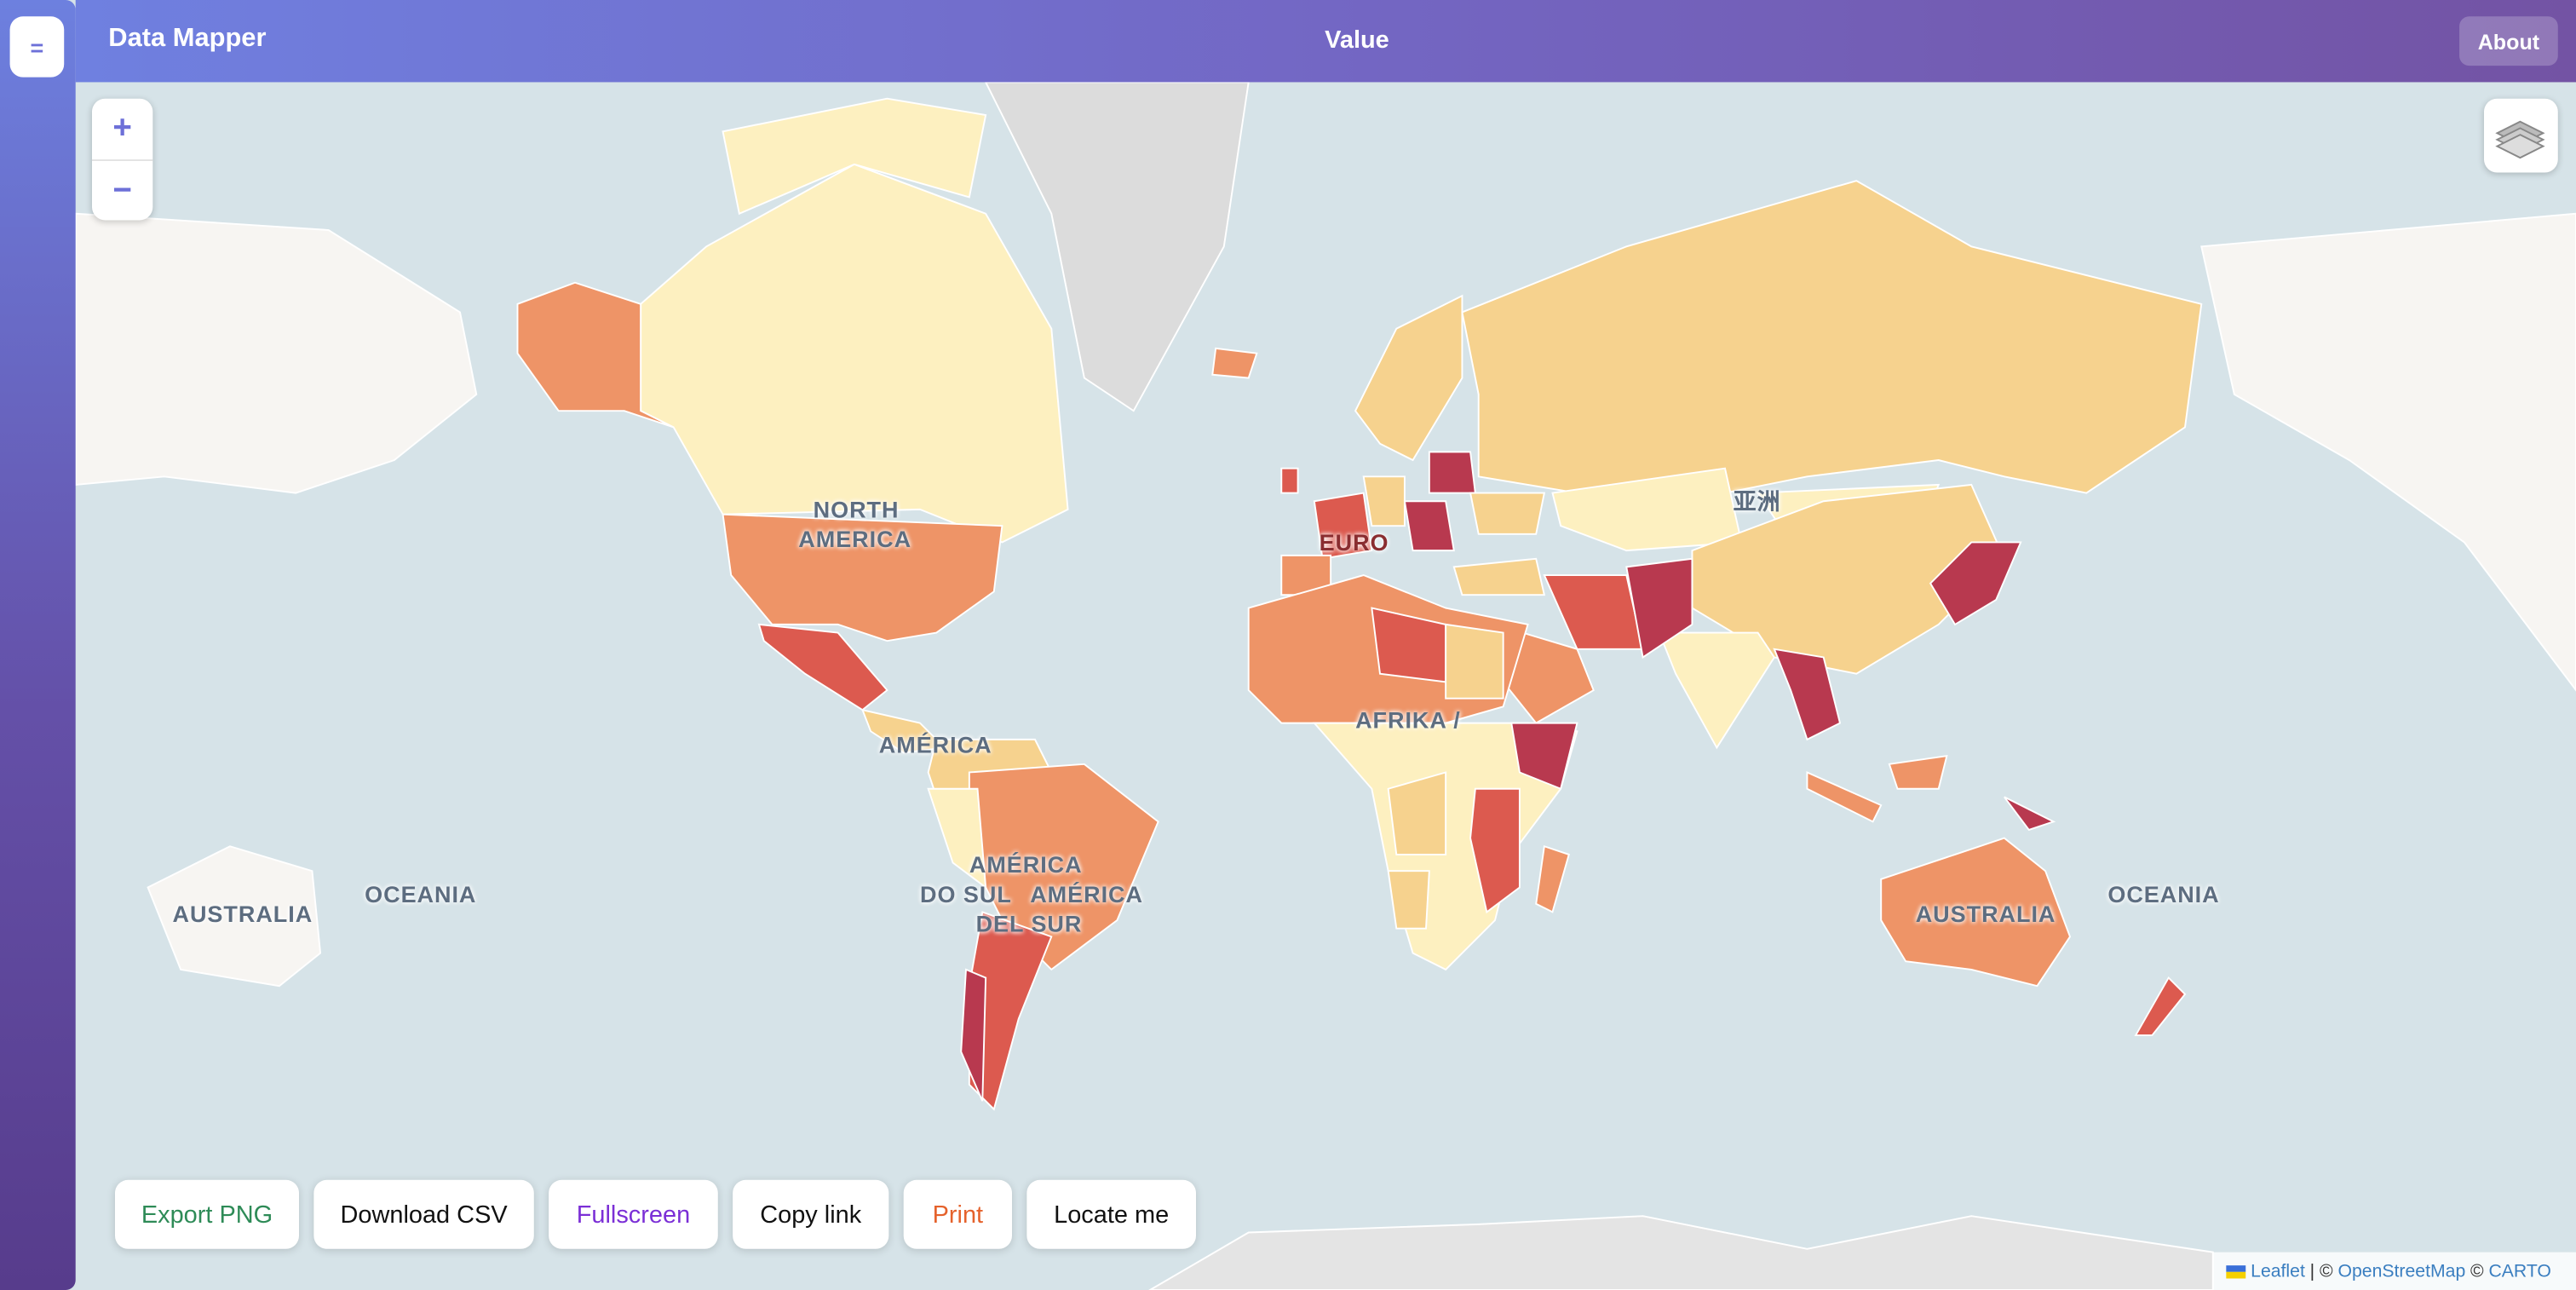 The image size is (2576, 1290). I want to click on map-label: DO SUL, so click(966, 893).